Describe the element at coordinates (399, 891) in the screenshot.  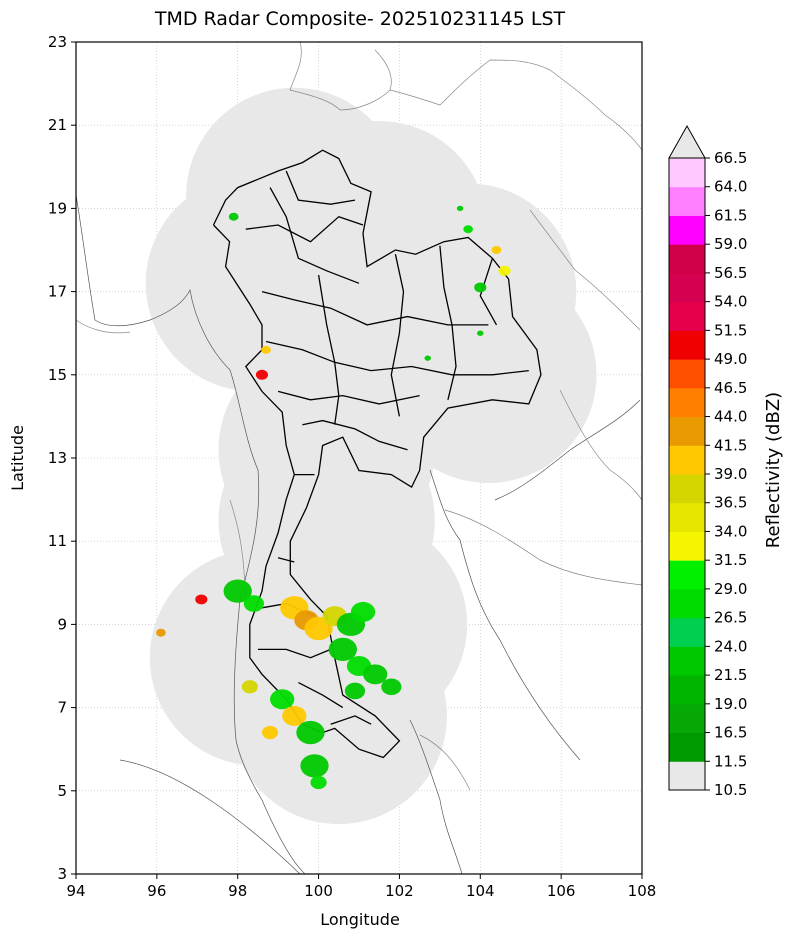
I see `x-tick-label: 102` at that location.